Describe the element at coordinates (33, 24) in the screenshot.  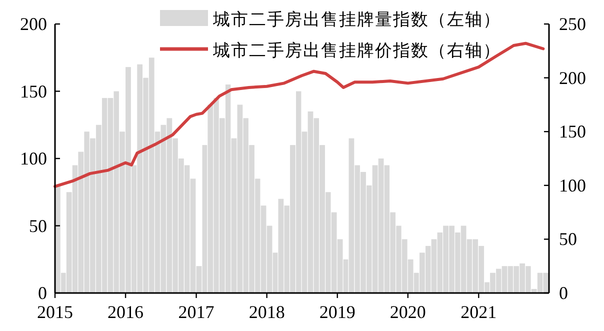
I see `y-tick-label: 200` at that location.